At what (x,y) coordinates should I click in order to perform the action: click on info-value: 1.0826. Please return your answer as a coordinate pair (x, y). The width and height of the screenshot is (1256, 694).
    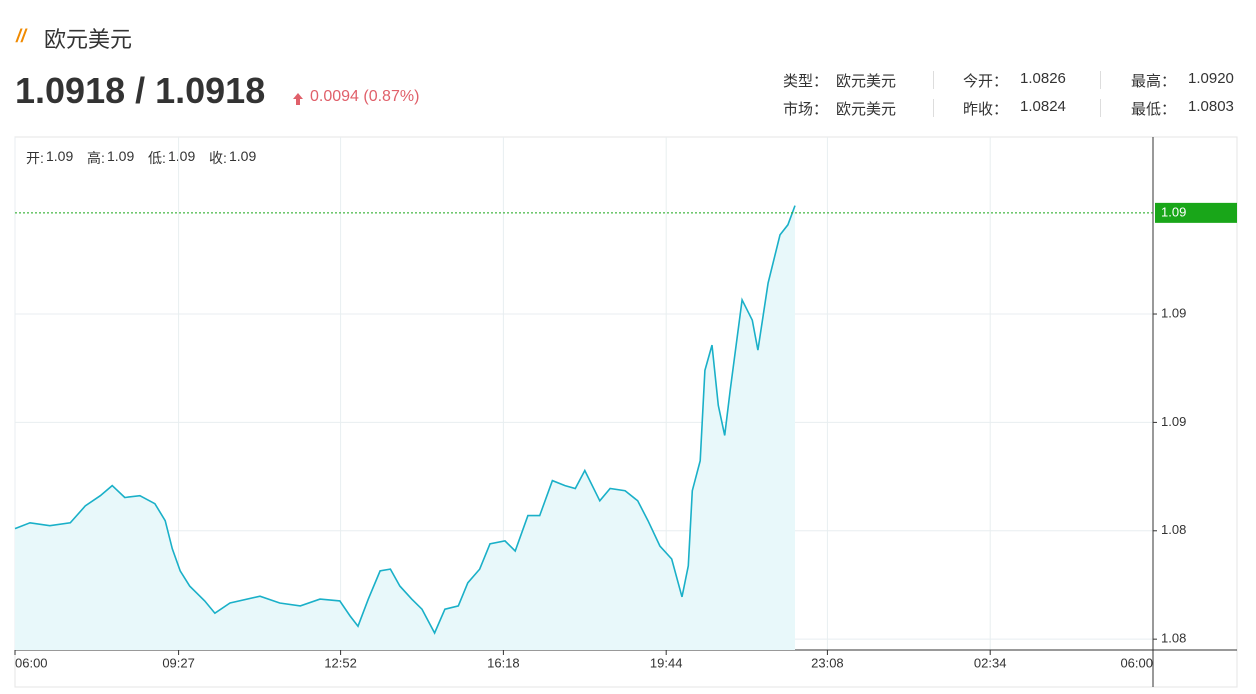
    Looking at the image, I should click on (1043, 78).